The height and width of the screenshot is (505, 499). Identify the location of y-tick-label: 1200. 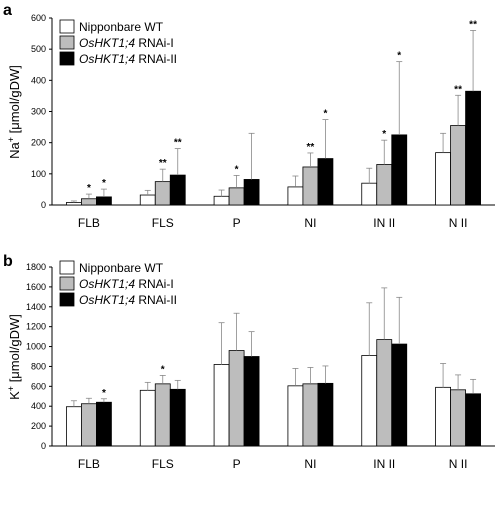
(36, 327).